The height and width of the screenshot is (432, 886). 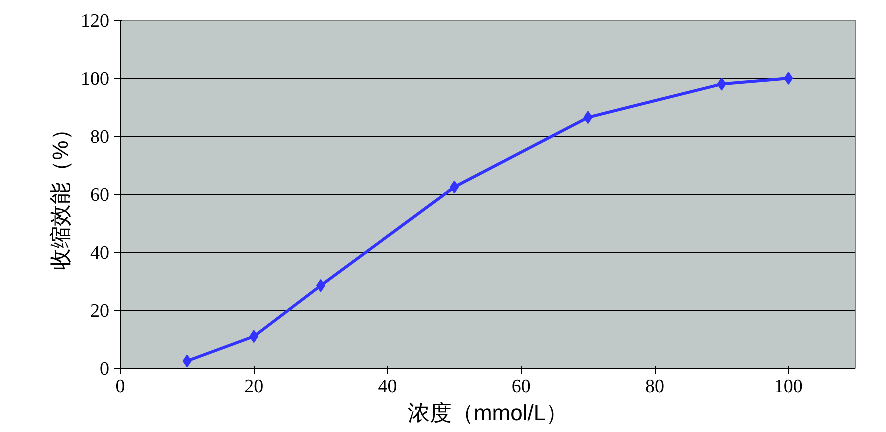 I want to click on x-tick-label: 100, so click(x=788, y=387).